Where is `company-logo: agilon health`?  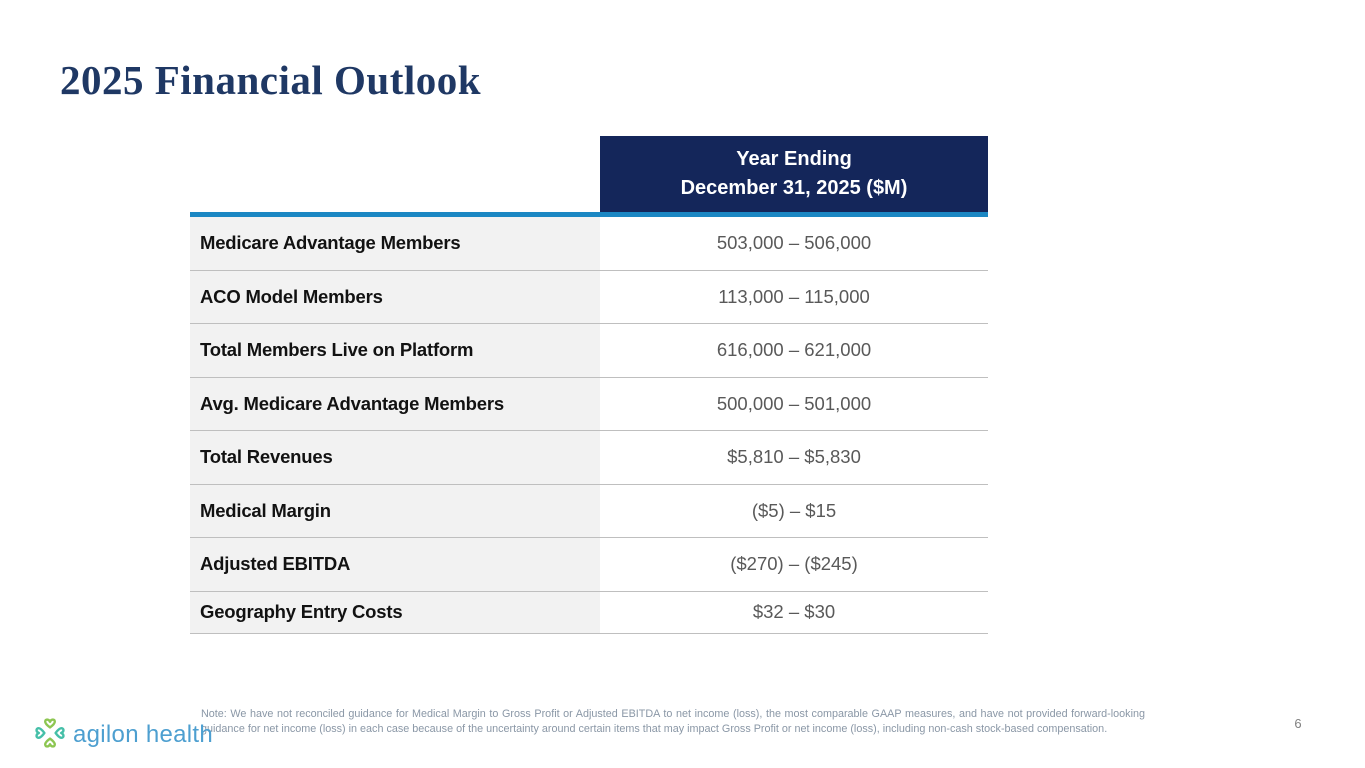 company-logo: agilon health is located at coordinates (122, 734).